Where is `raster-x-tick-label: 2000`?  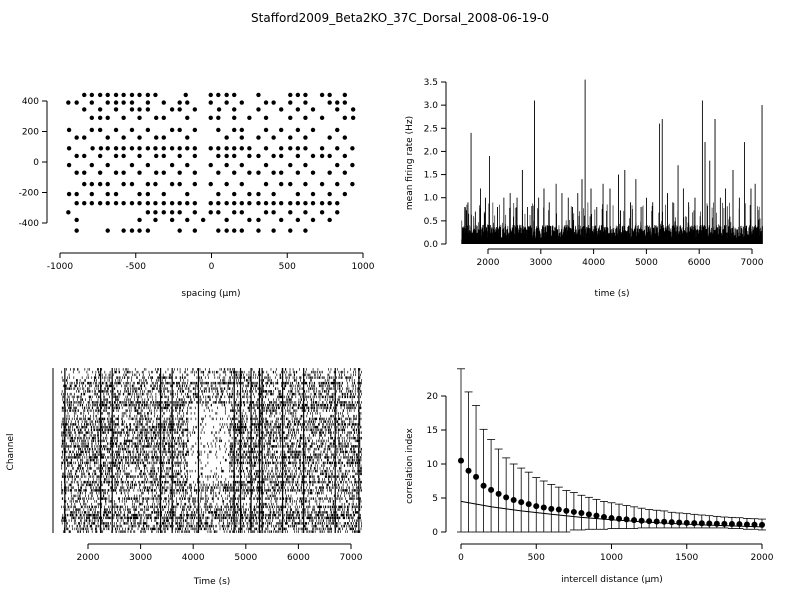
raster-x-tick-label: 2000 is located at coordinates (88, 558).